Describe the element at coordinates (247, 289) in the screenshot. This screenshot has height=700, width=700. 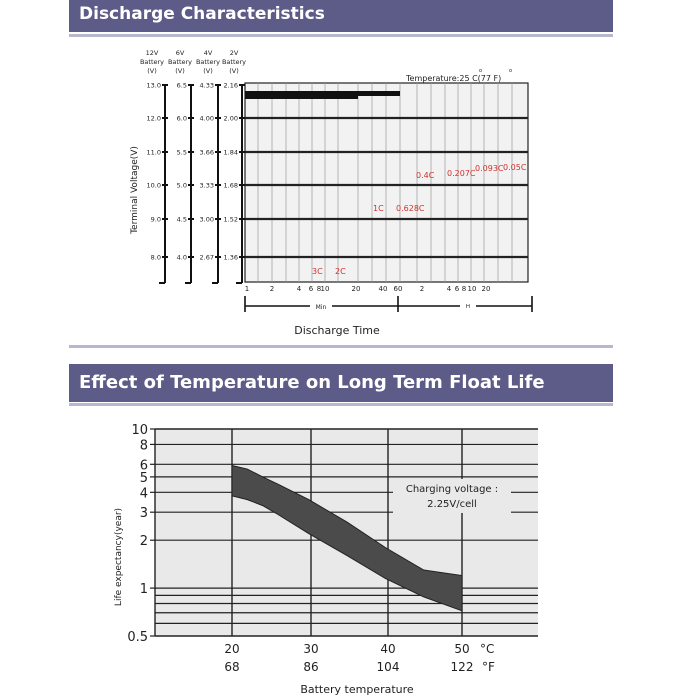
I see `x-tick-label: 1` at that location.